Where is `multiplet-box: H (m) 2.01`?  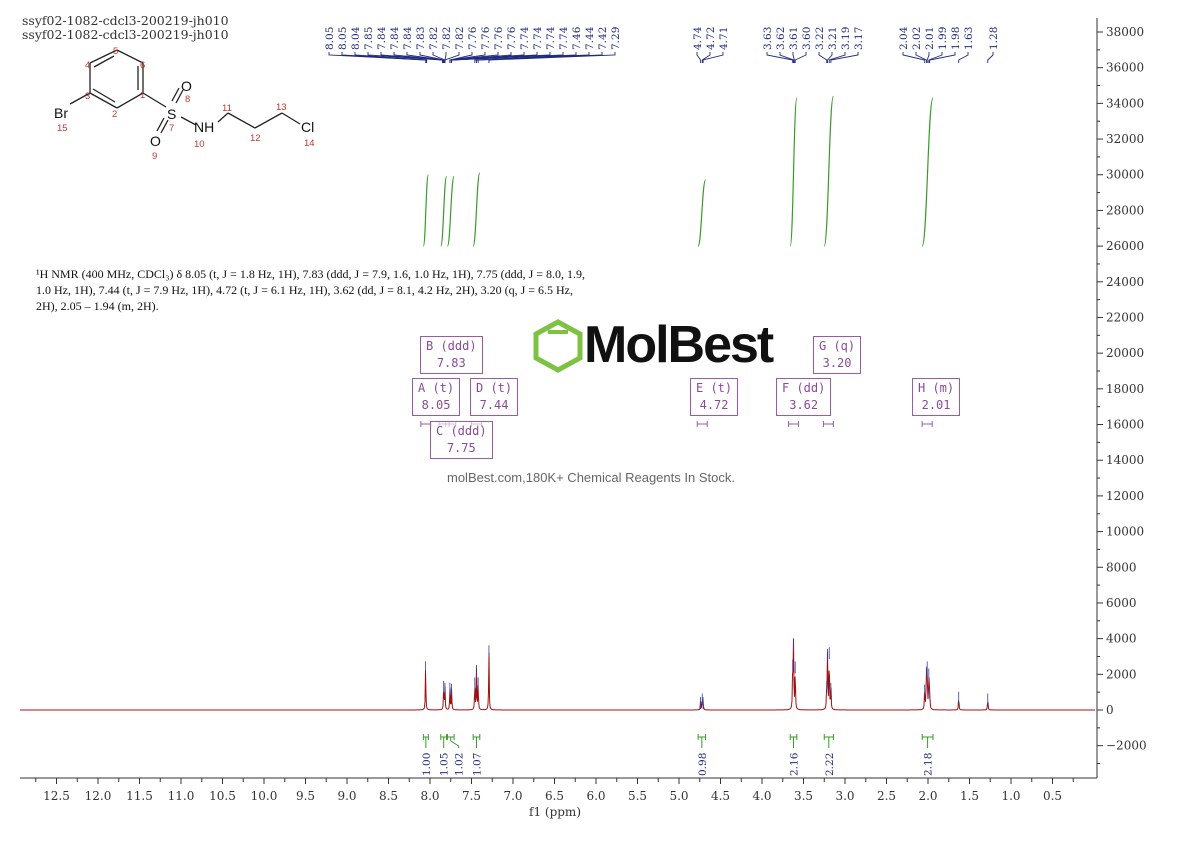 multiplet-box: H (m) 2.01 is located at coordinates (936, 397).